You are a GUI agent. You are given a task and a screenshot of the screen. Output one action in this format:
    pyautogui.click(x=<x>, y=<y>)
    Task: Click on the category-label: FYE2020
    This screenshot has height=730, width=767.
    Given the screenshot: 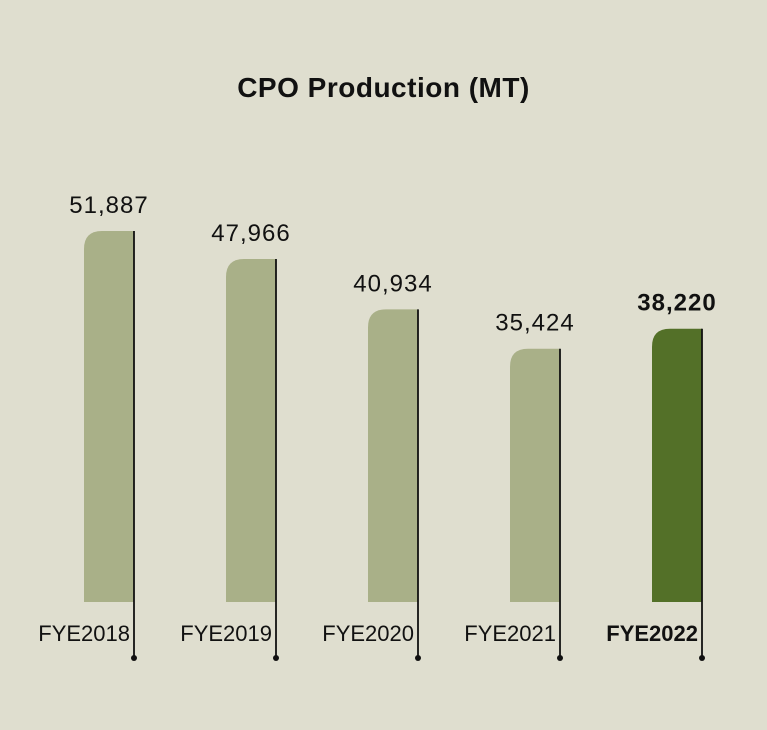 What is the action you would take?
    pyautogui.click(x=368, y=633)
    